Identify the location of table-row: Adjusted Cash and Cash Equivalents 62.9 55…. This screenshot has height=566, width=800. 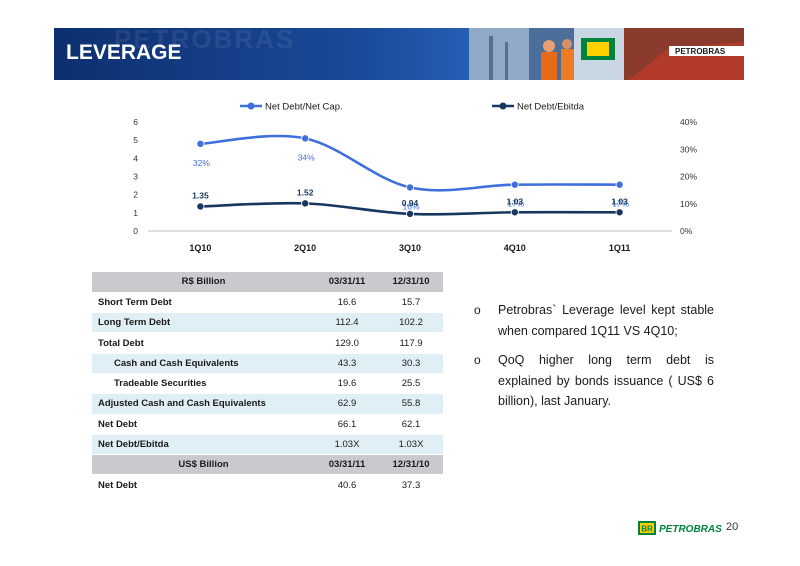
(267, 404).